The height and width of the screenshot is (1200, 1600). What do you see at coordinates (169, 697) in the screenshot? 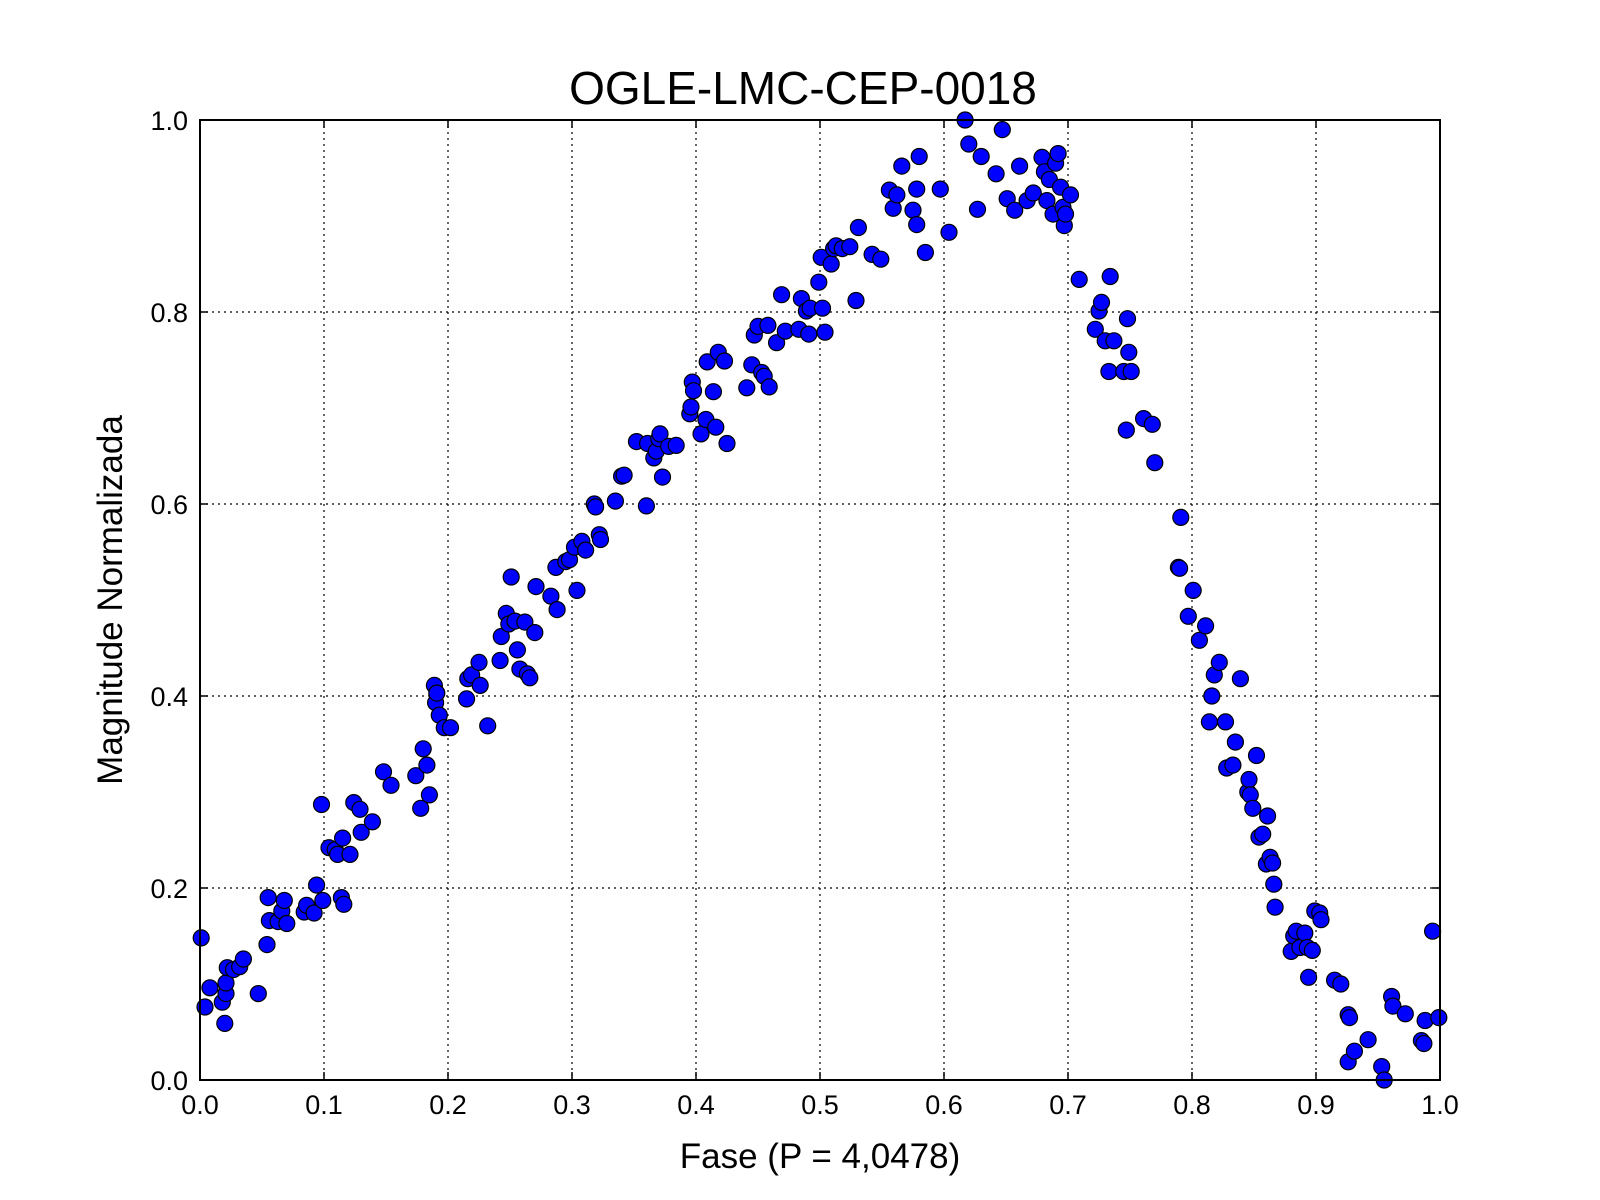
I see `y-tick-label: 0.4` at bounding box center [169, 697].